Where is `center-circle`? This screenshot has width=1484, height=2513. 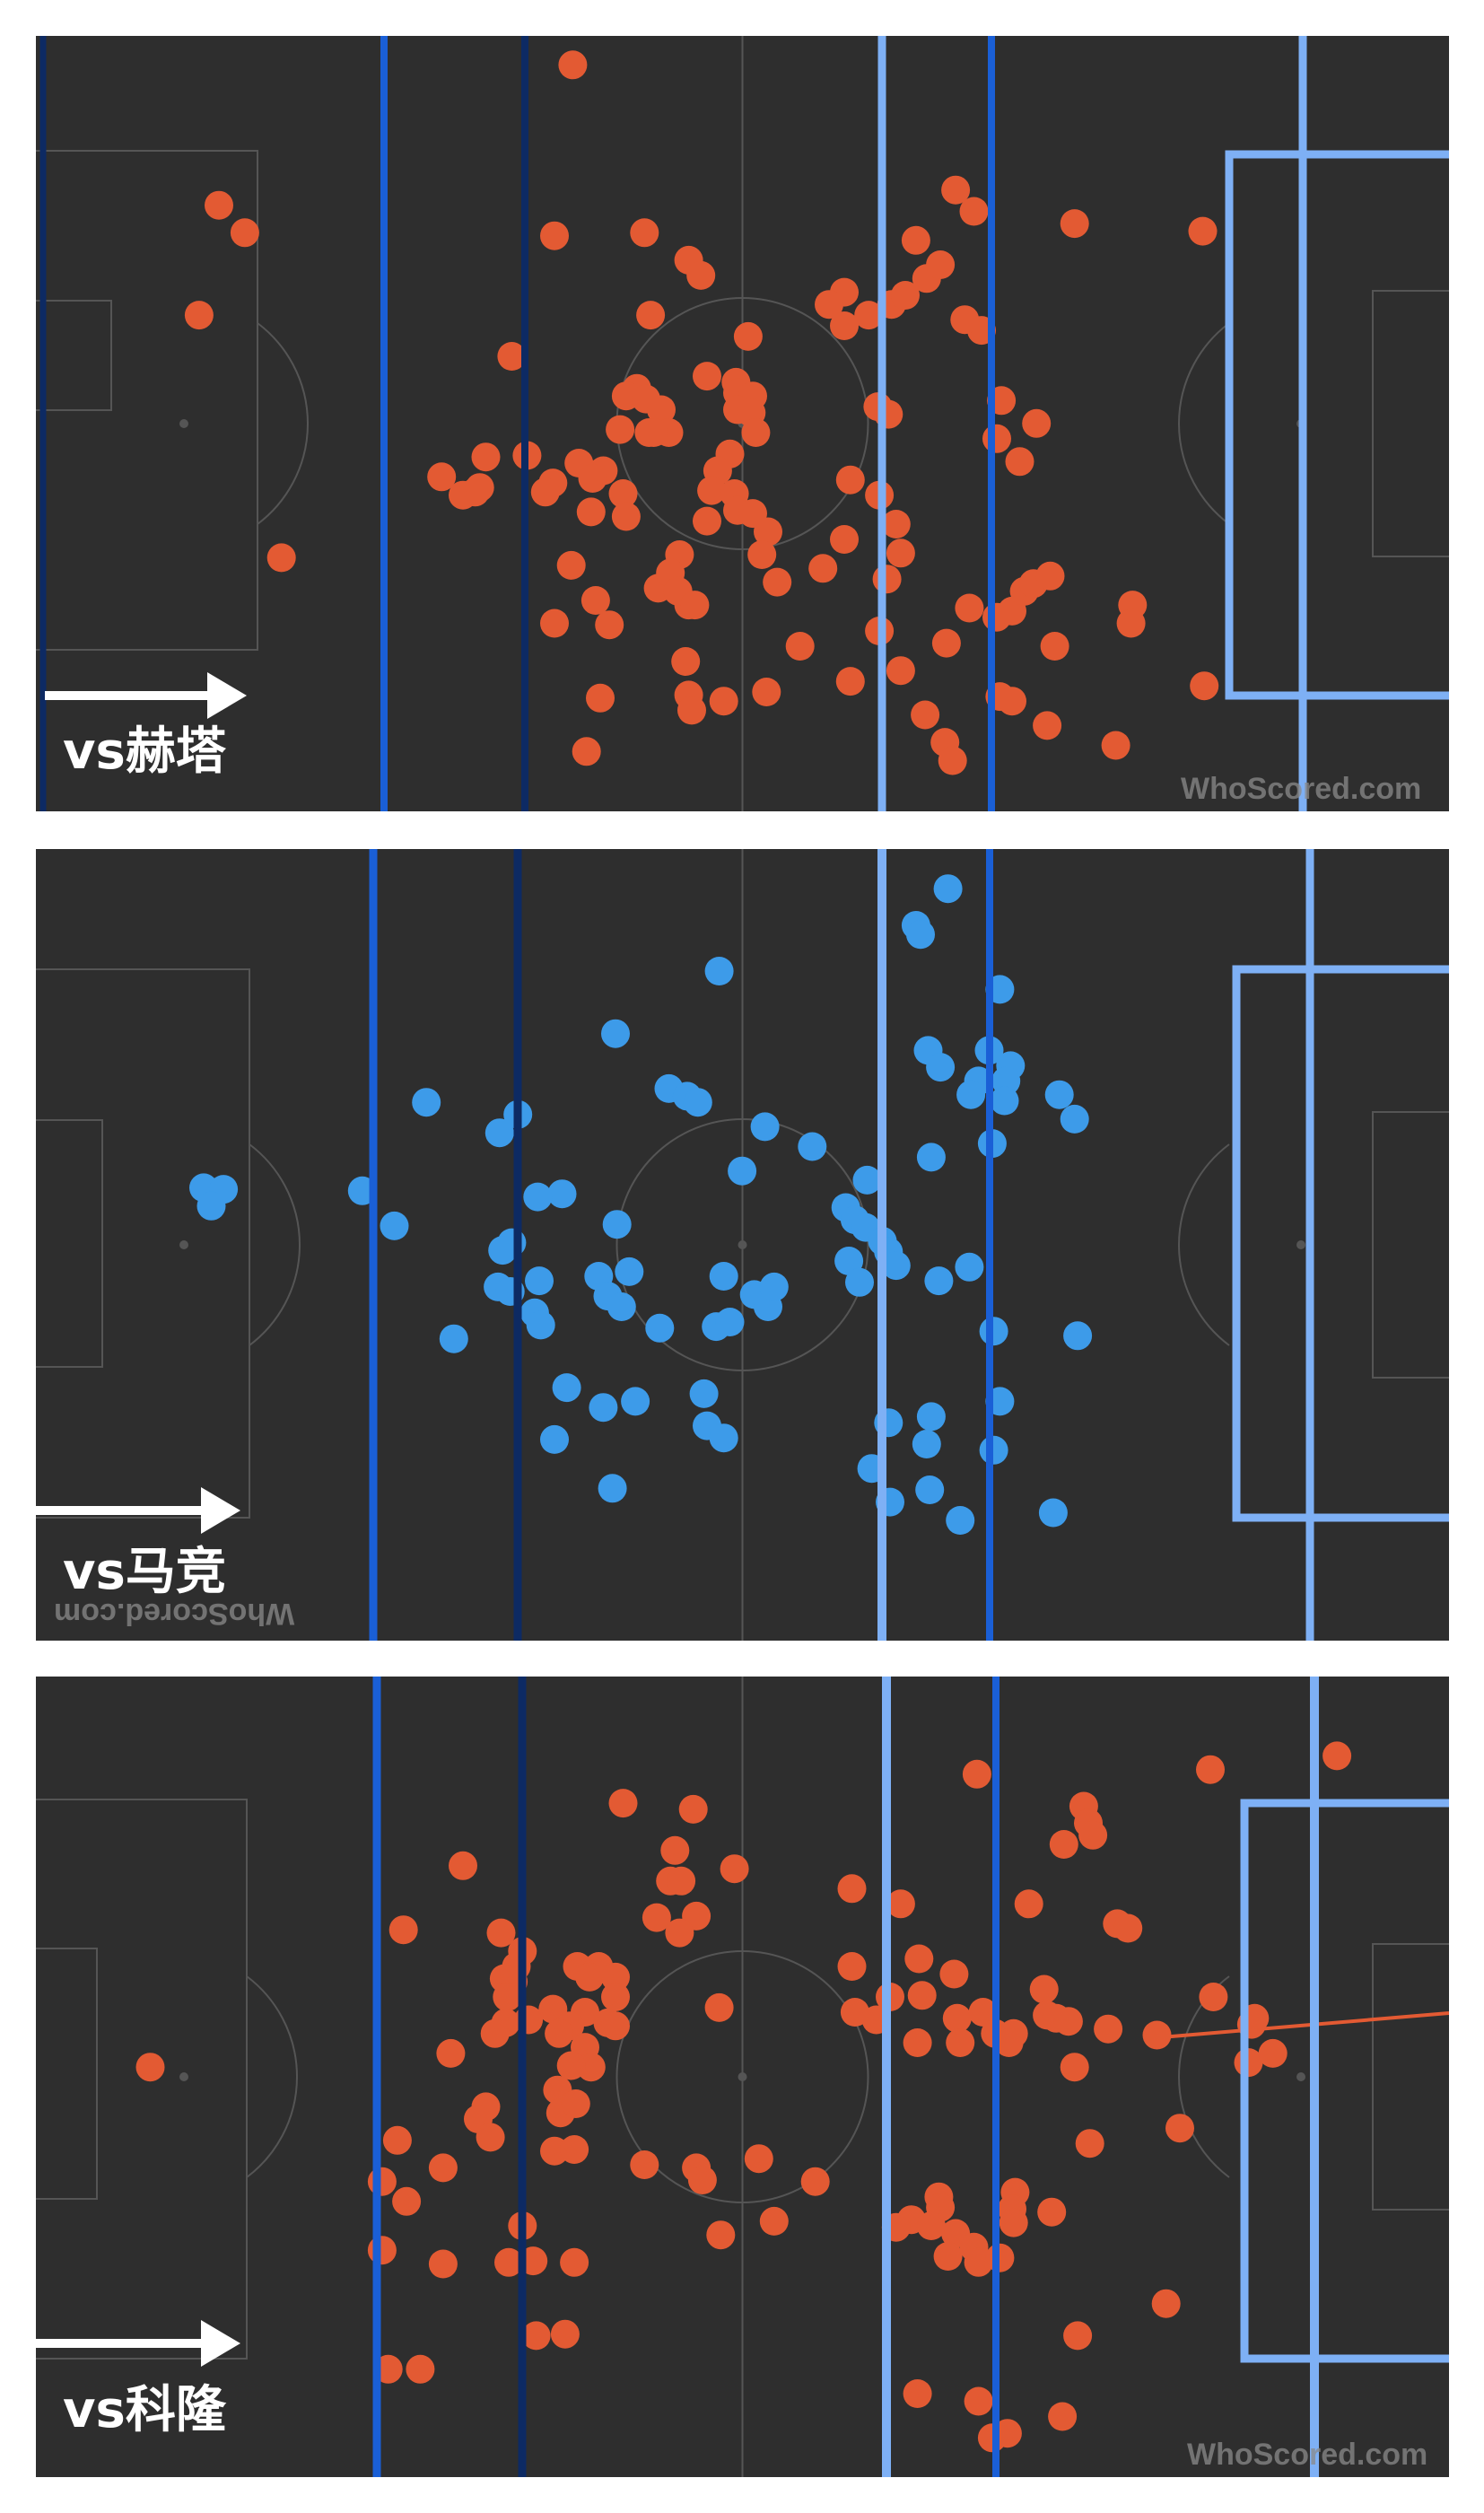 center-circle is located at coordinates (742, 1244).